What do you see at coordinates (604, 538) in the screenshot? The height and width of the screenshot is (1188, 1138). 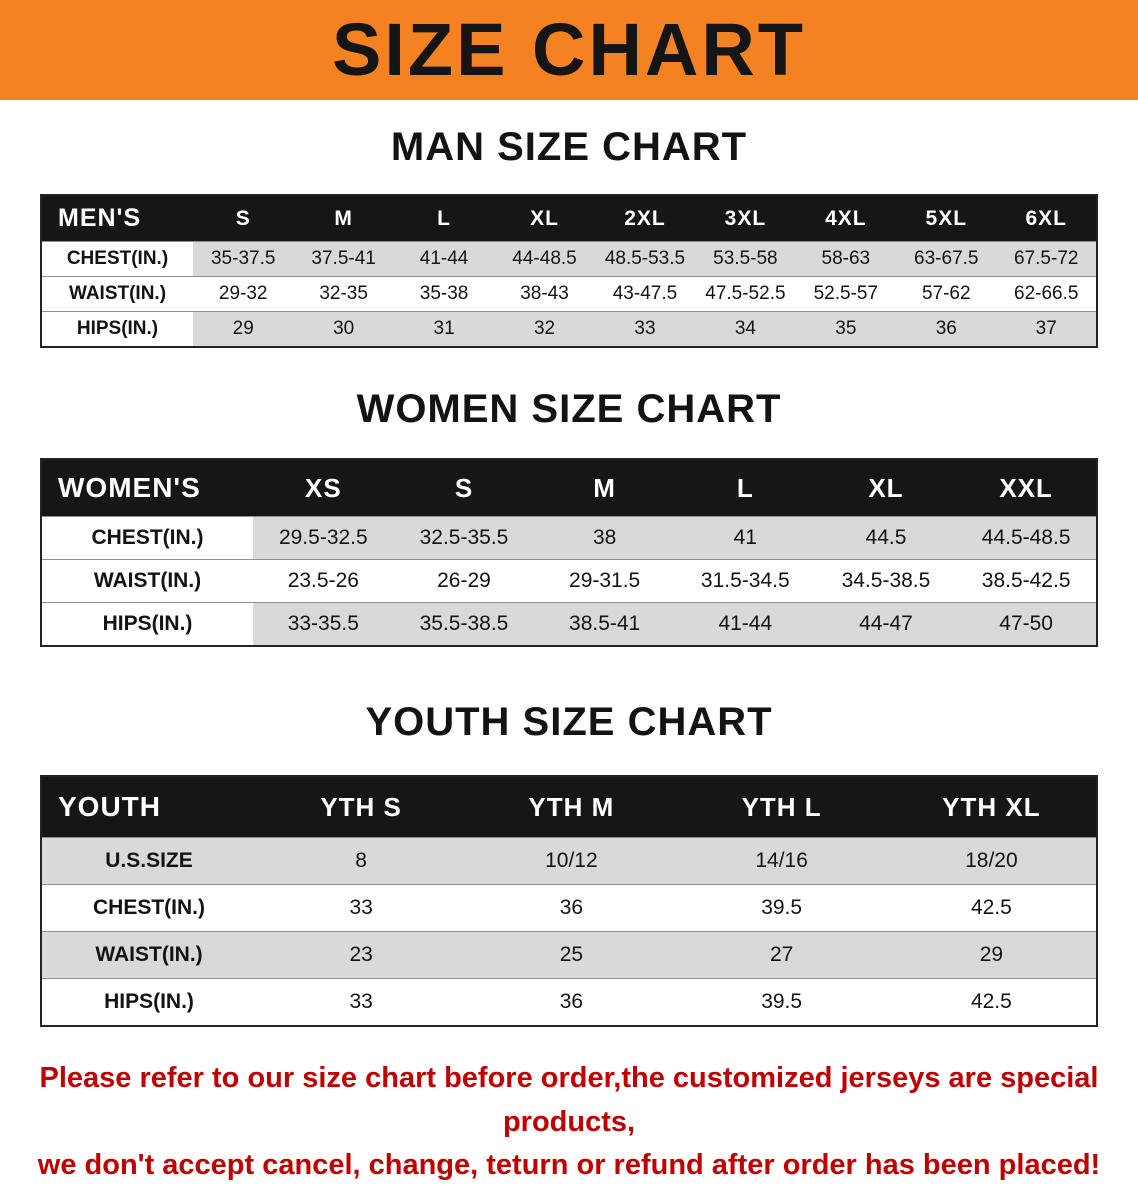 I see `measurement-cell: 38` at bounding box center [604, 538].